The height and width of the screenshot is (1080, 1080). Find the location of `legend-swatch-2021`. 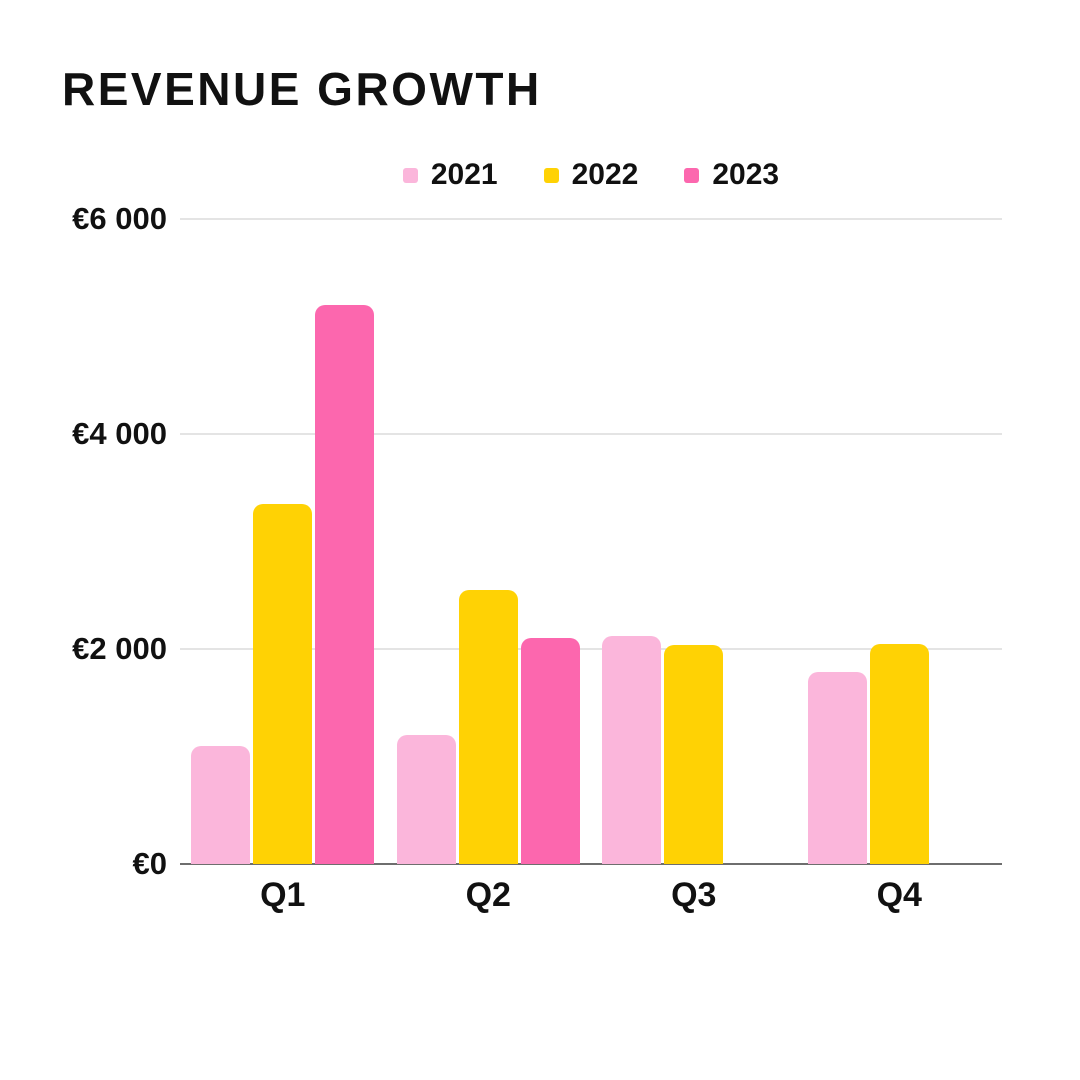

legend-swatch-2021 is located at coordinates (410, 175).